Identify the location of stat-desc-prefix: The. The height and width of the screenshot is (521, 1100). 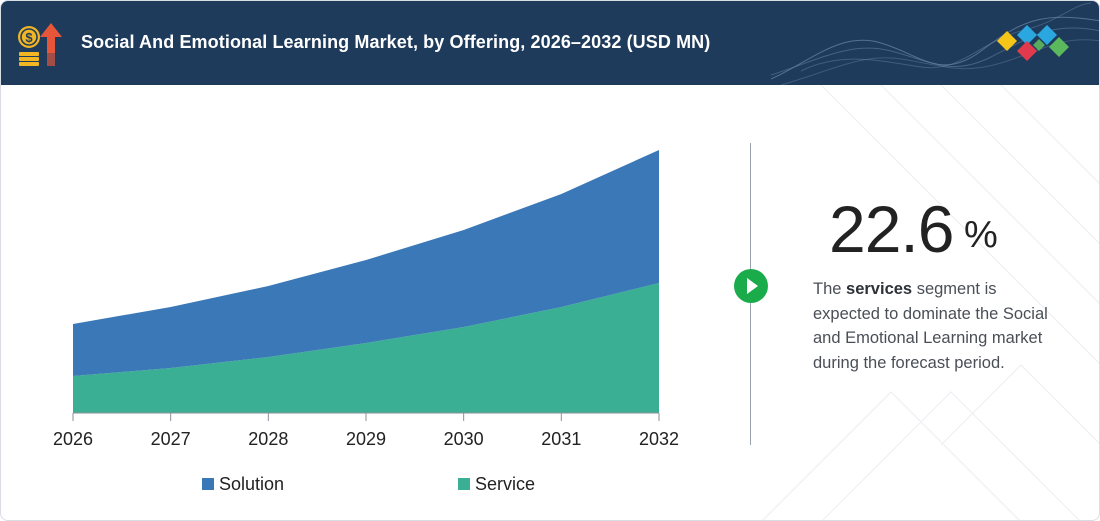
(830, 289).